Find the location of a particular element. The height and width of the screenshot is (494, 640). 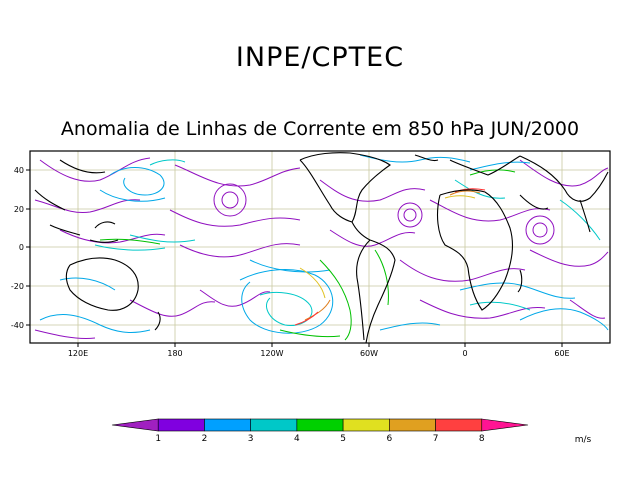

colorbar-label: 3 is located at coordinates (251, 439).